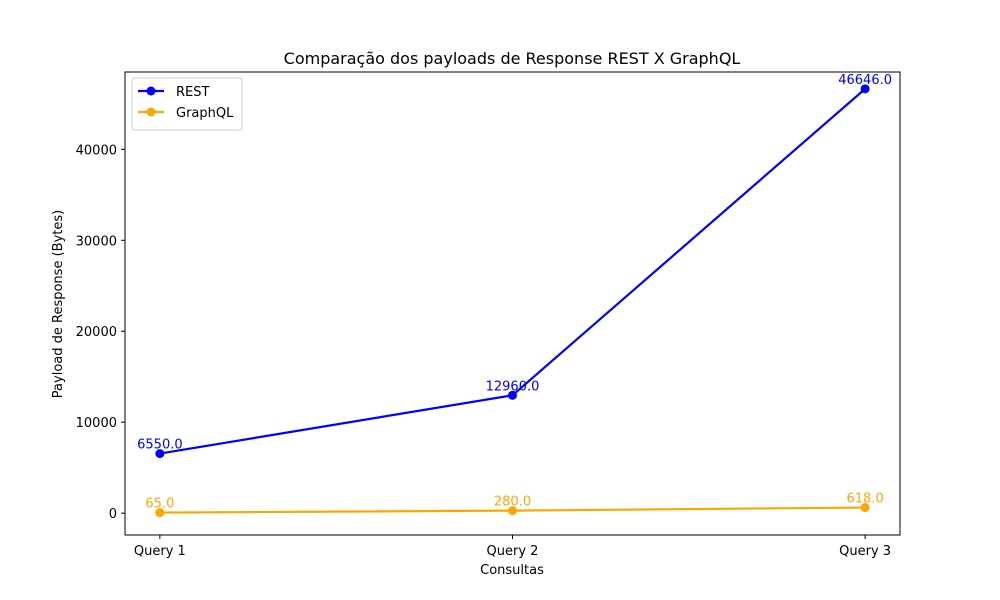 The image size is (1000, 600). I want to click on legend-label-rest: REST, so click(192, 92).